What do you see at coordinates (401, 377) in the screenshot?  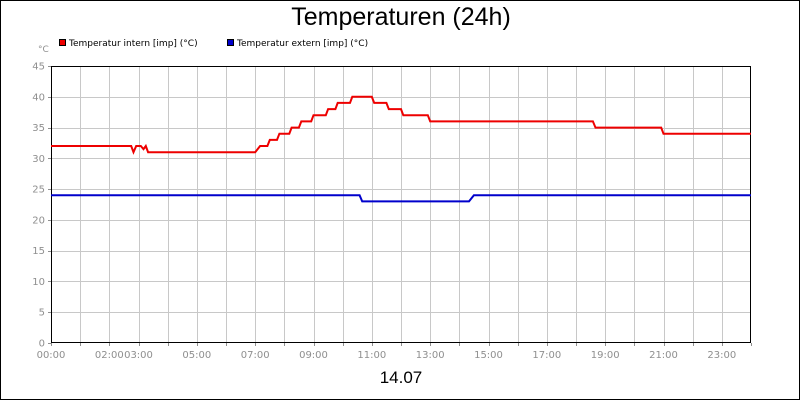 I see `chart-date-label: 14.07` at bounding box center [401, 377].